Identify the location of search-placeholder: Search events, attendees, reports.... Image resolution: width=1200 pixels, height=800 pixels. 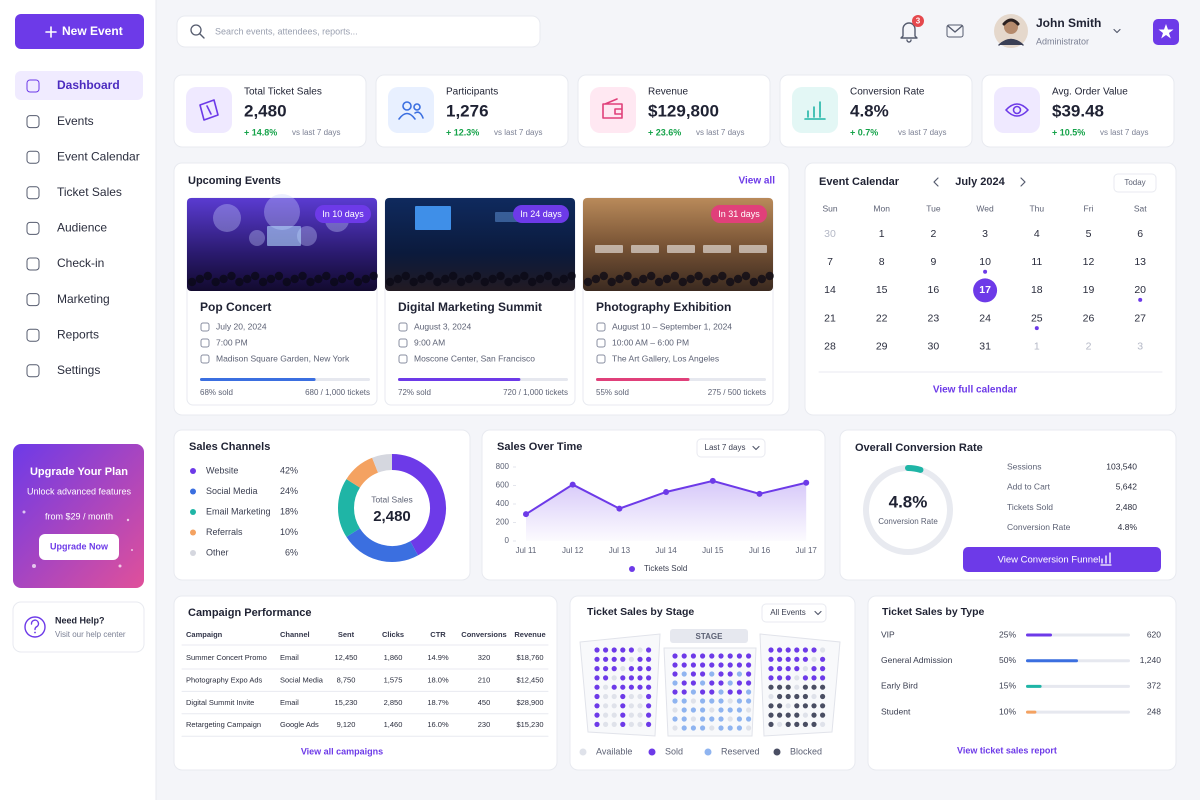
(286, 31).